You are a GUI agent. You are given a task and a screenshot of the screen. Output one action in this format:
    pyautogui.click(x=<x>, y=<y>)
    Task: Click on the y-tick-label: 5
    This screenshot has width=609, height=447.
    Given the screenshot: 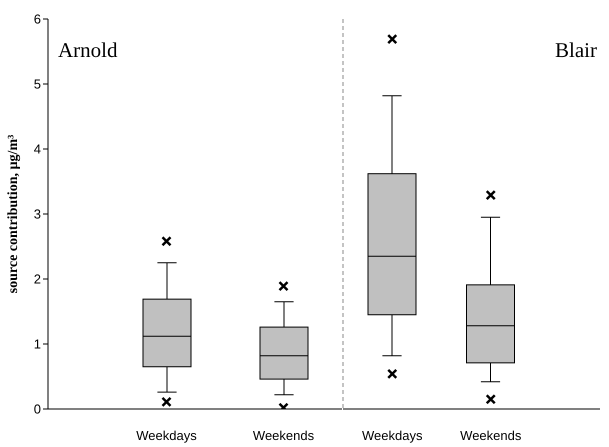 What is the action you would take?
    pyautogui.click(x=37, y=84)
    